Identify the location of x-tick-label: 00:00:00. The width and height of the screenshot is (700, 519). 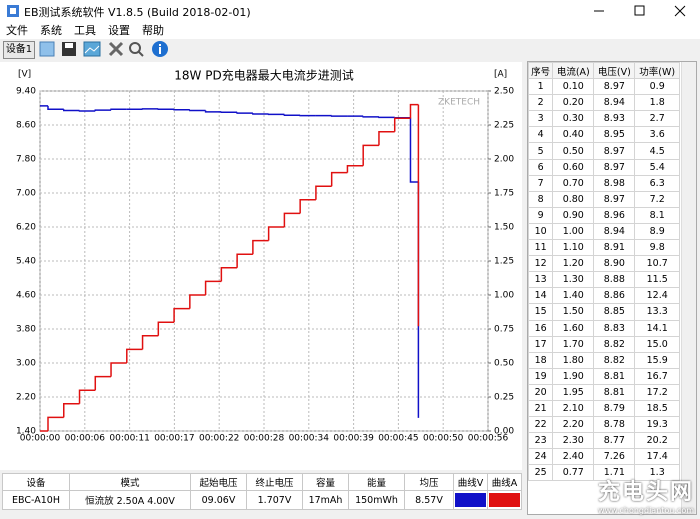
(40, 439).